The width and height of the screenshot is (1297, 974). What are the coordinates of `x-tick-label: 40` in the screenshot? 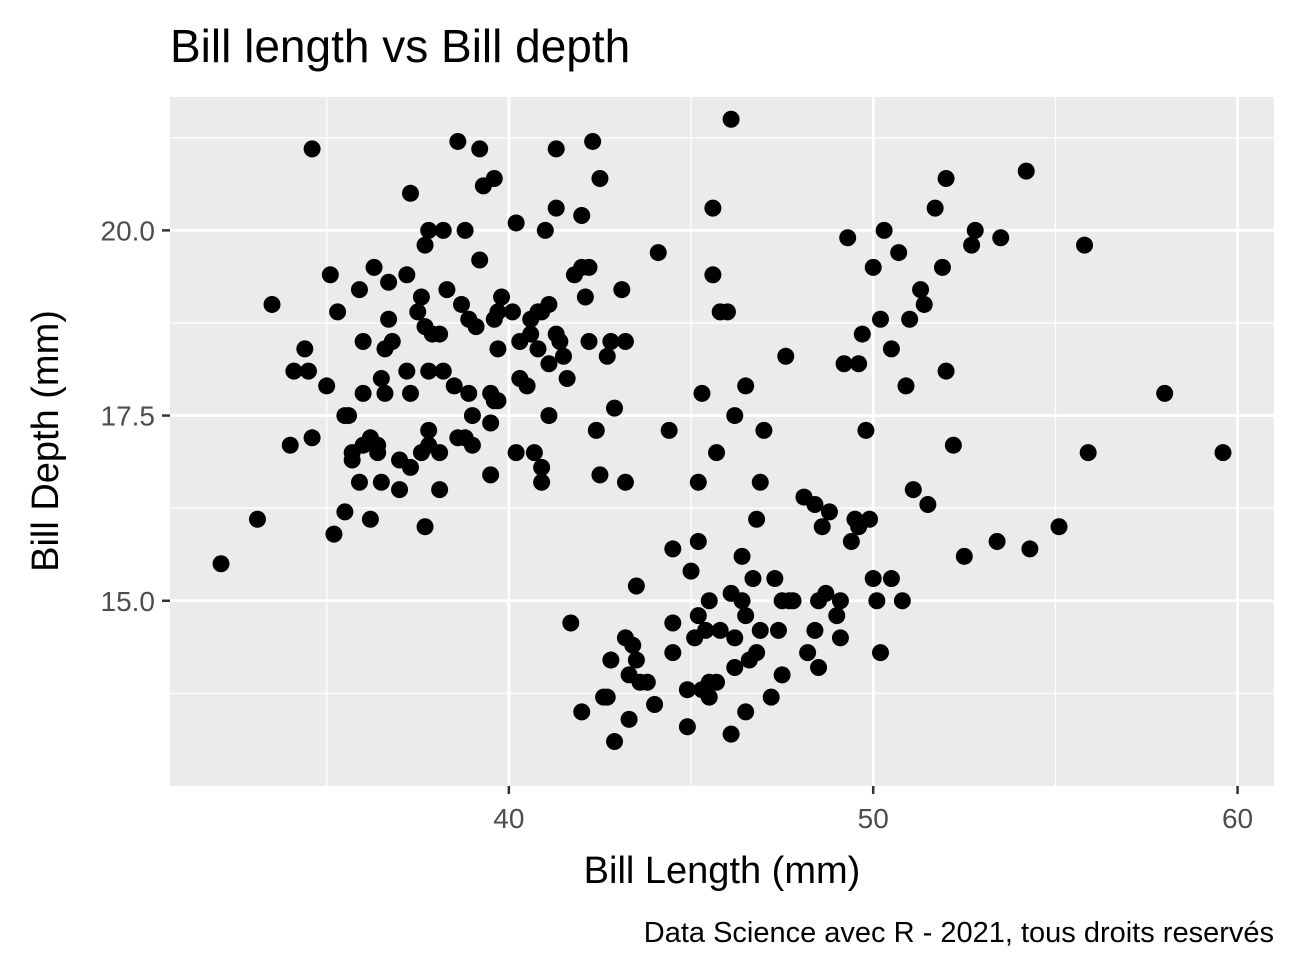 It's located at (508, 818).